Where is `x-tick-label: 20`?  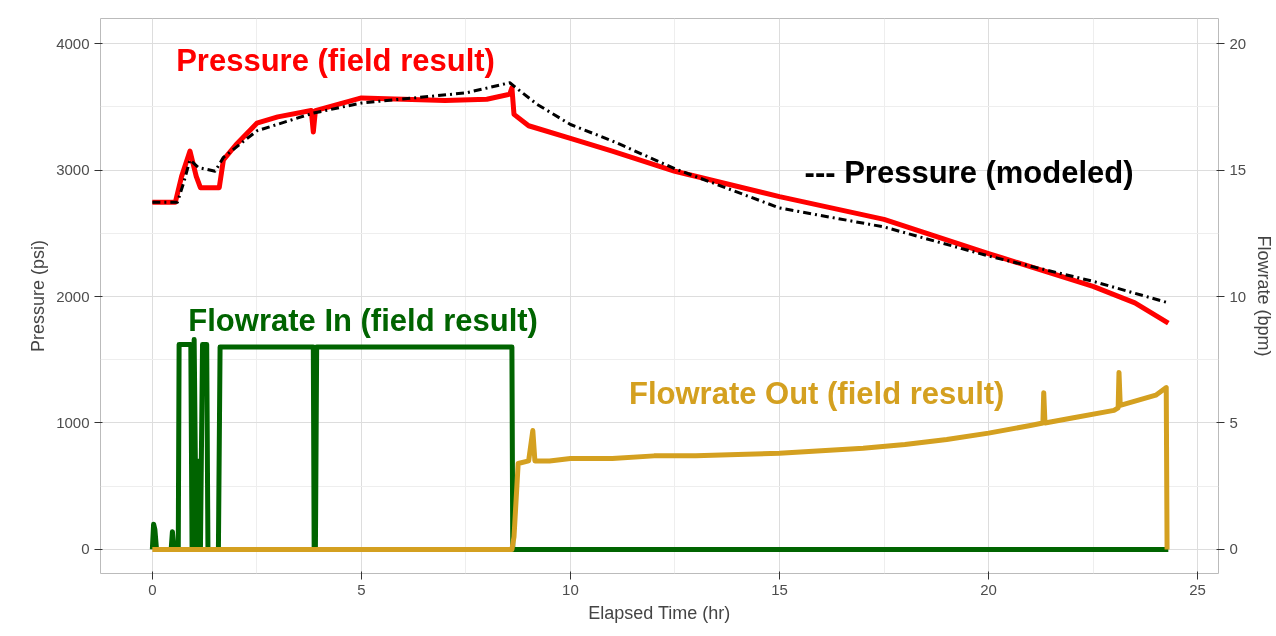 x-tick-label: 20 is located at coordinates (988, 589).